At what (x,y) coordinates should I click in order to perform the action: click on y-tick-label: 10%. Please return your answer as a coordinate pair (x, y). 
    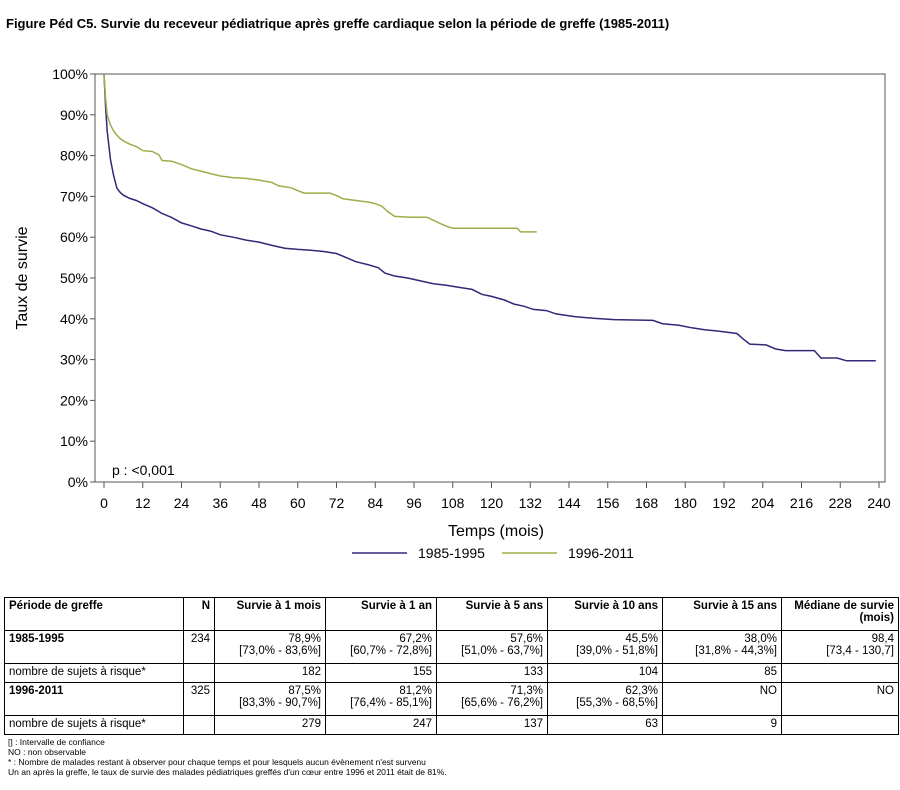
    Looking at the image, I should click on (74, 441).